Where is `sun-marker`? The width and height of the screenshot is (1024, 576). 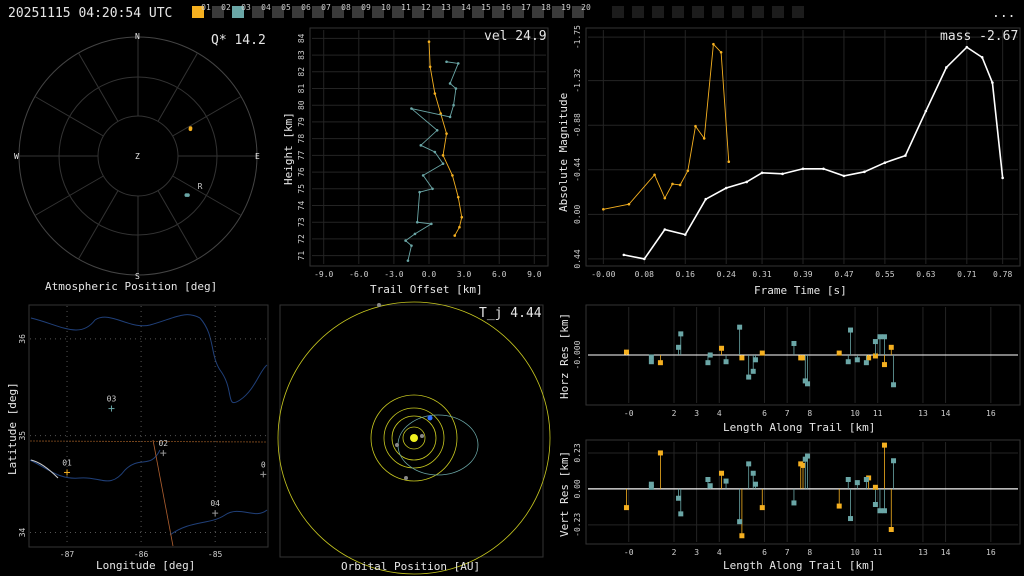
sun-marker is located at coordinates (414, 438).